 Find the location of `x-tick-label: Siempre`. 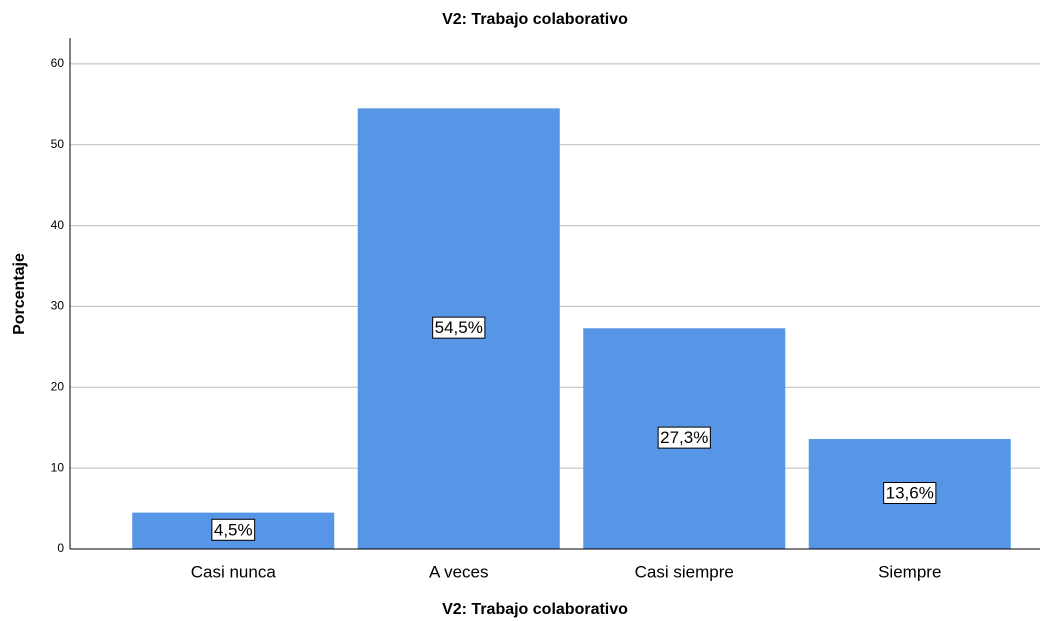

x-tick-label: Siempre is located at coordinates (909, 571).